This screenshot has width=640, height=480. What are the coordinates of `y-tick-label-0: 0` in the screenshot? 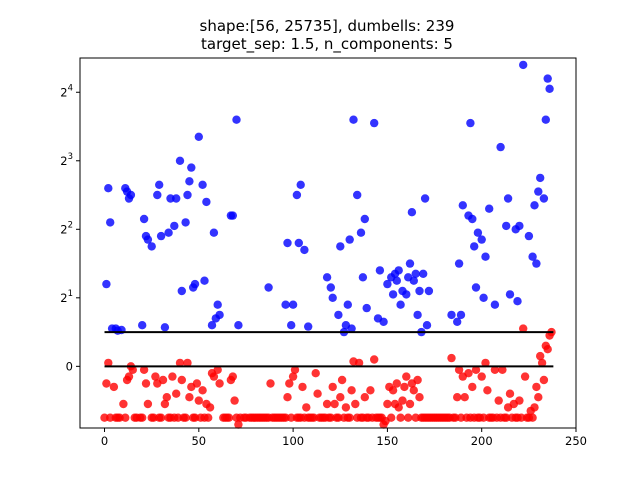 It's located at (69, 366).